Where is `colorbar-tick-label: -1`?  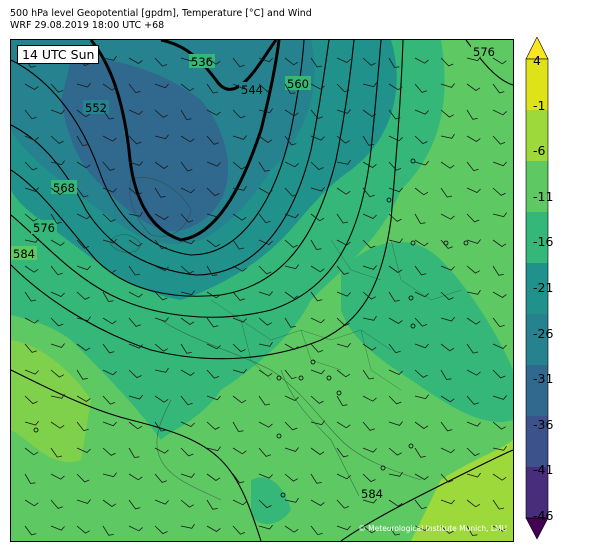 colorbar-tick-label: -1 is located at coordinates (539, 105).